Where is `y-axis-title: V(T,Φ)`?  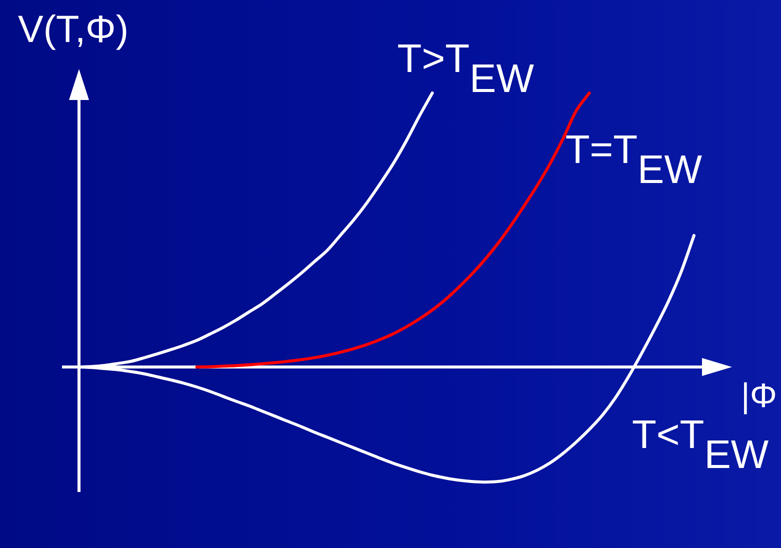
y-axis-title: V(T,Φ) is located at coordinates (73, 29).